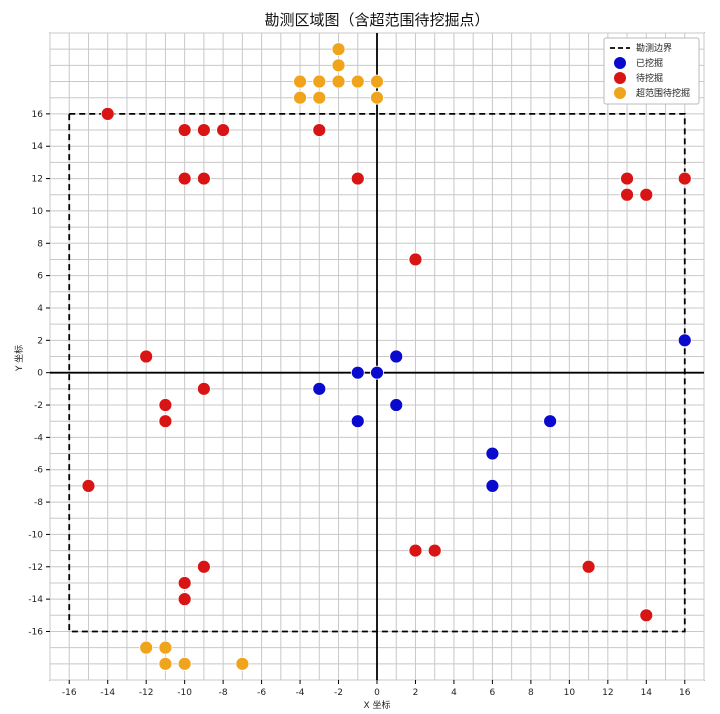 The height and width of the screenshot is (714, 720). Describe the element at coordinates (40, 341) in the screenshot. I see `y-tick-label: 2` at that location.